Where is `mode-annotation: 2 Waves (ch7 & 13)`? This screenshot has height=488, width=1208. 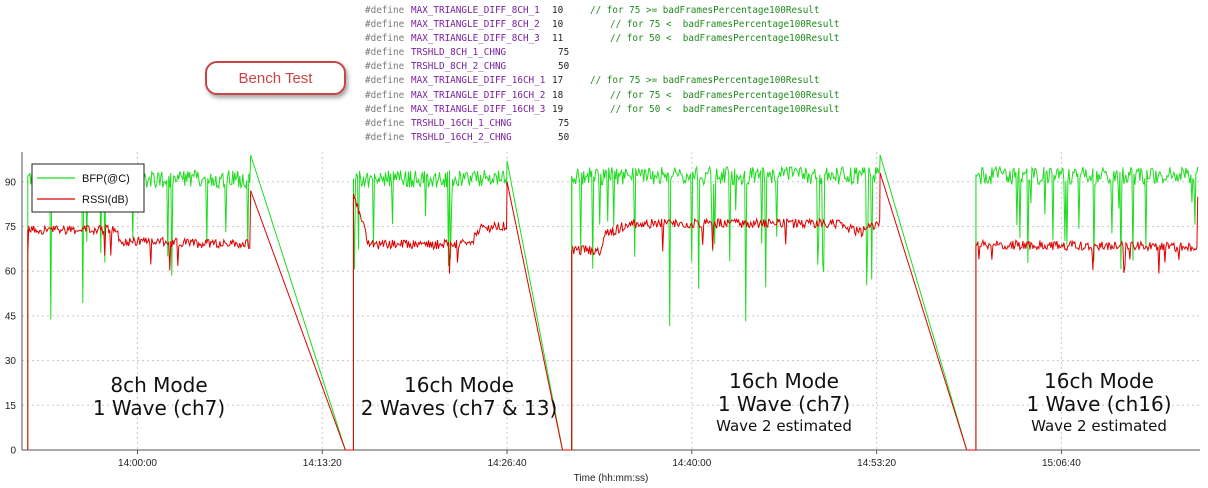
mode-annotation: 2 Waves (ch7 & 13) is located at coordinates (459, 408).